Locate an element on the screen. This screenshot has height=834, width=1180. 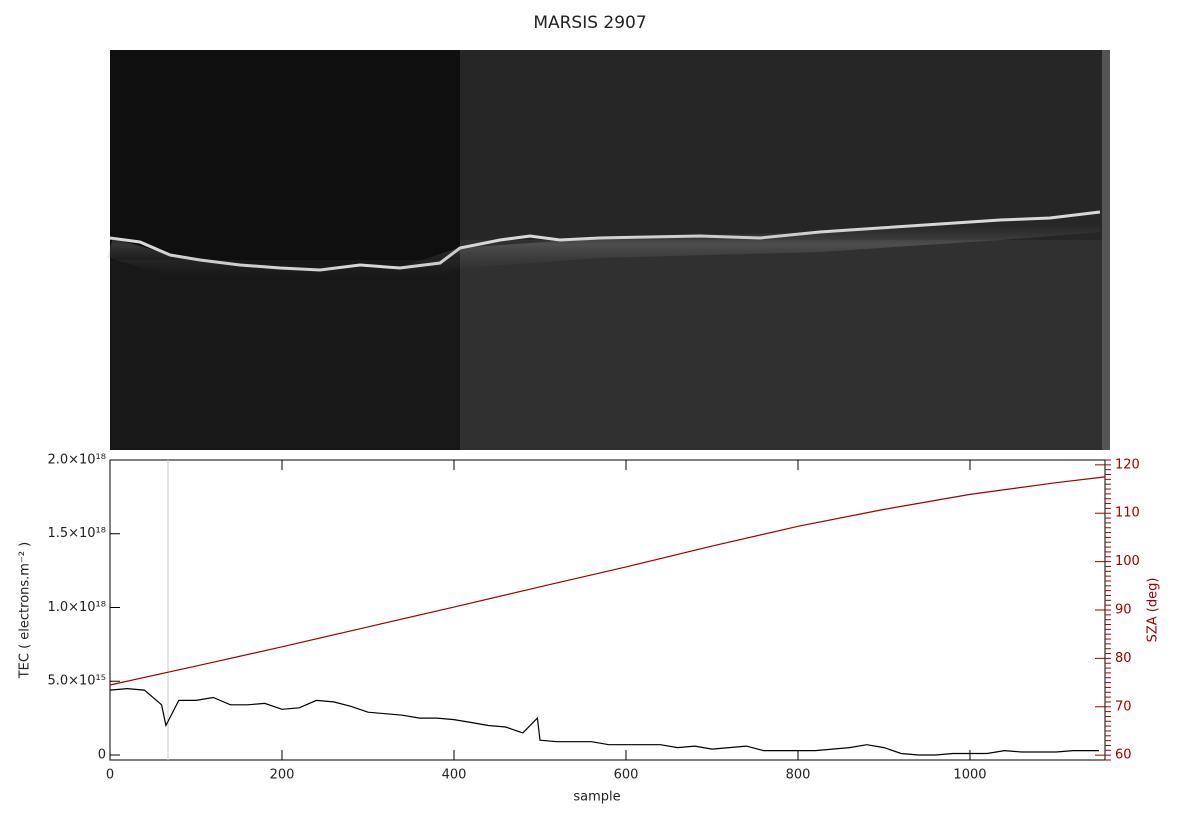
x-tick-label: 200 is located at coordinates (282, 775).